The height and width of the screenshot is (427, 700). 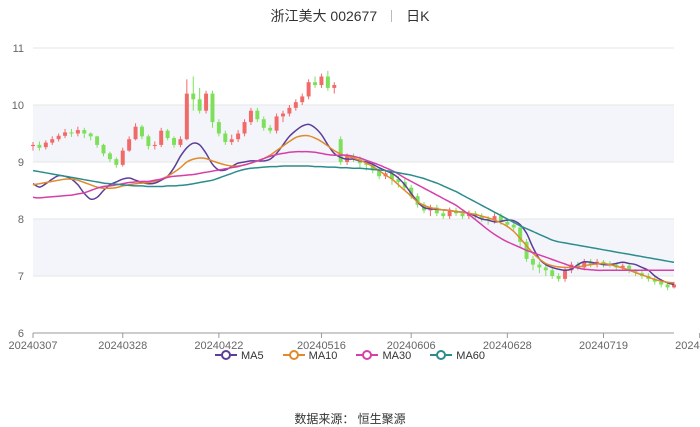 What do you see at coordinates (225, 355) in the screenshot?
I see `legend-ma5-marker` at bounding box center [225, 355].